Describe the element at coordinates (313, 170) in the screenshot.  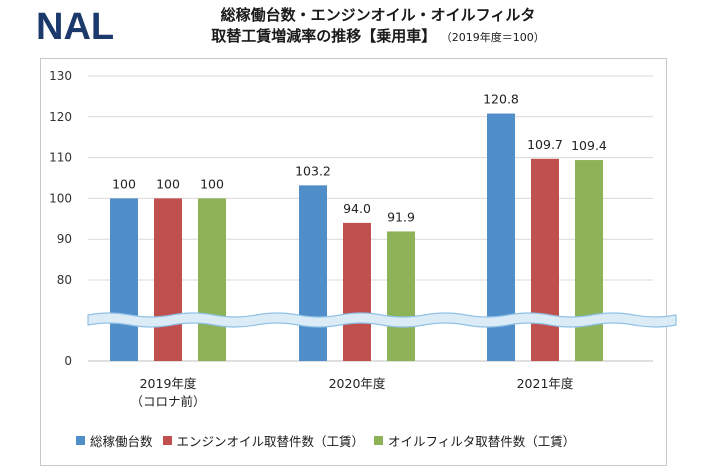
I see `data-label-1-0: 103.2` at that location.